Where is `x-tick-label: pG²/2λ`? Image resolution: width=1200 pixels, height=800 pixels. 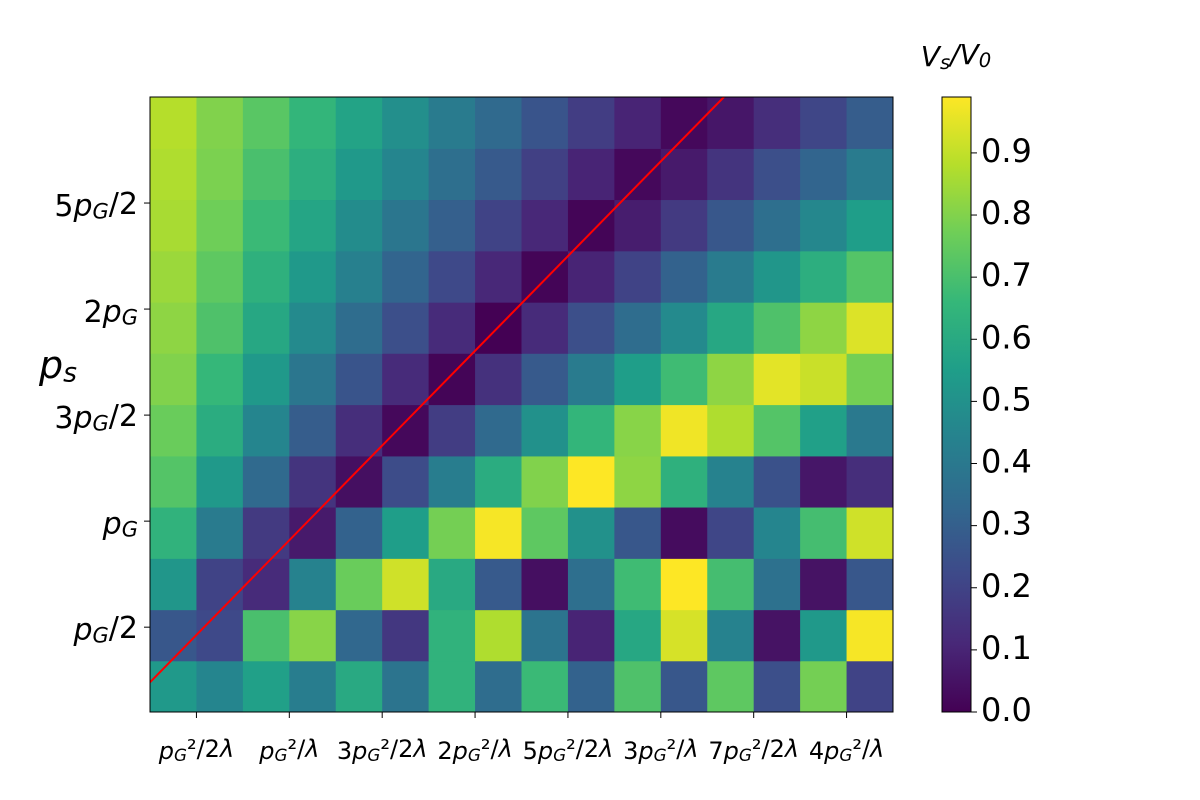
x-tick-label: pG²/2λ is located at coordinates (196, 750).